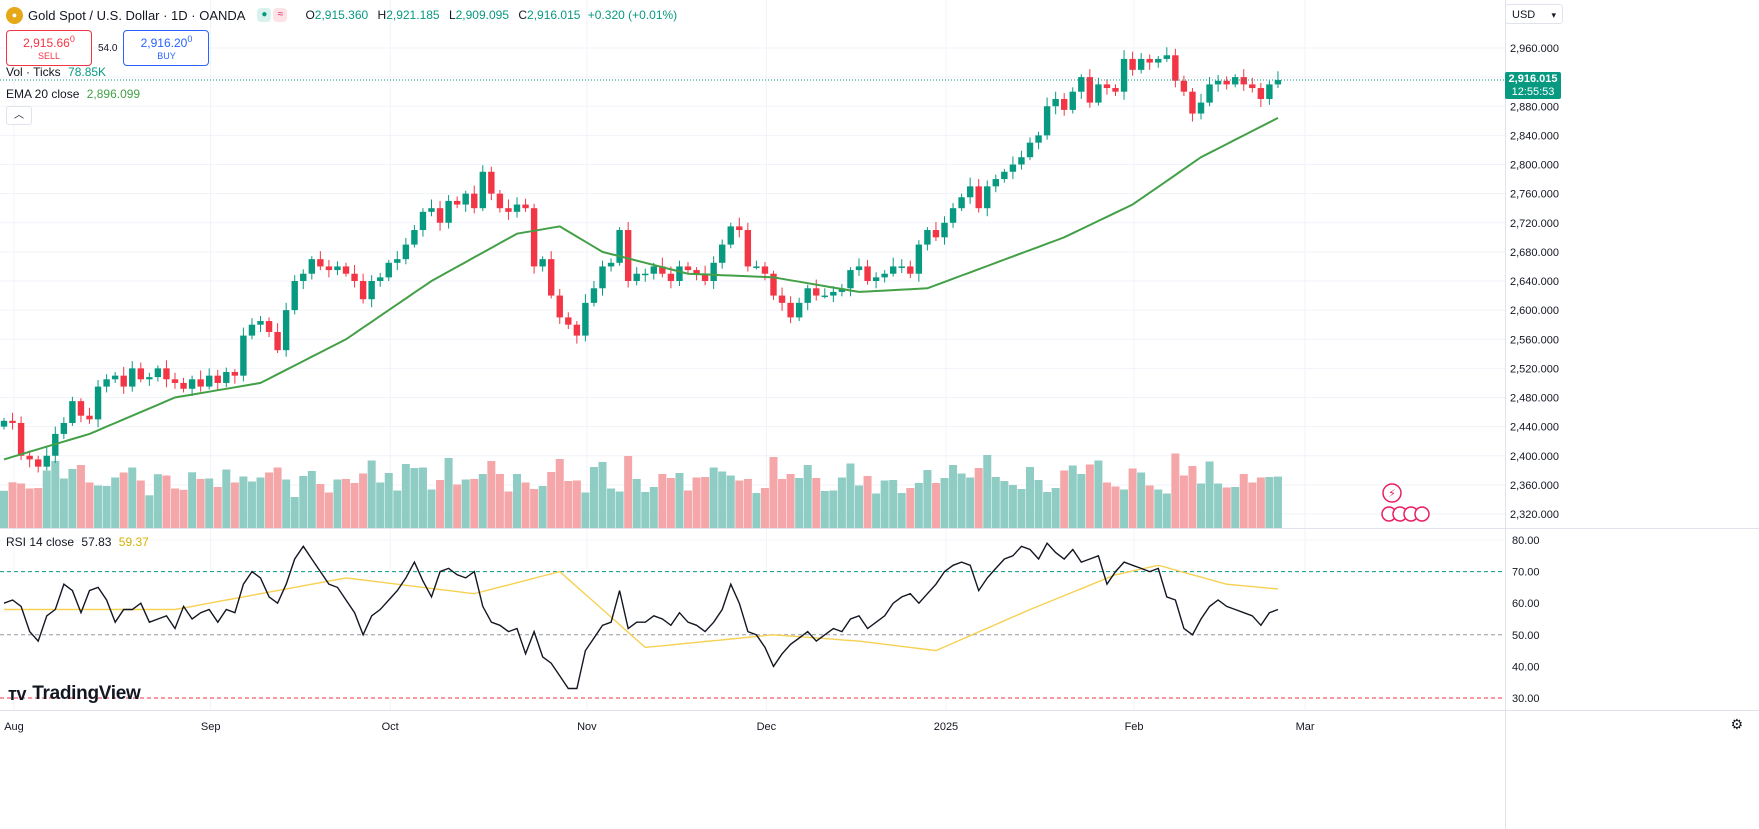 This screenshot has width=1759, height=829. I want to click on symbol-title: Gold Spot / U.S. Dollar · 1D · OANDA, so click(137, 15).